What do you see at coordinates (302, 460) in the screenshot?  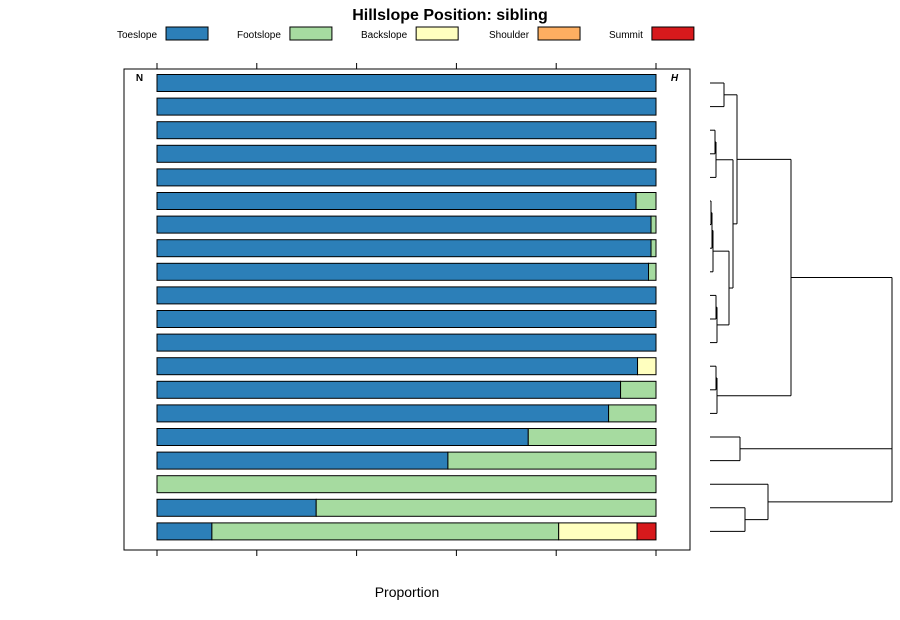 I see `bar-kezan-toeslope` at bounding box center [302, 460].